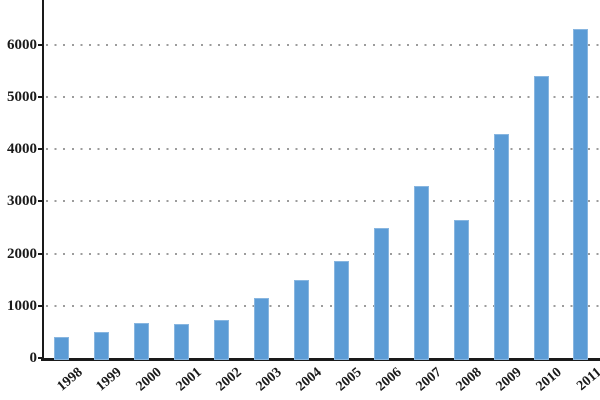 This screenshot has width=600, height=400. I want to click on y-axis-line, so click(43, 180).